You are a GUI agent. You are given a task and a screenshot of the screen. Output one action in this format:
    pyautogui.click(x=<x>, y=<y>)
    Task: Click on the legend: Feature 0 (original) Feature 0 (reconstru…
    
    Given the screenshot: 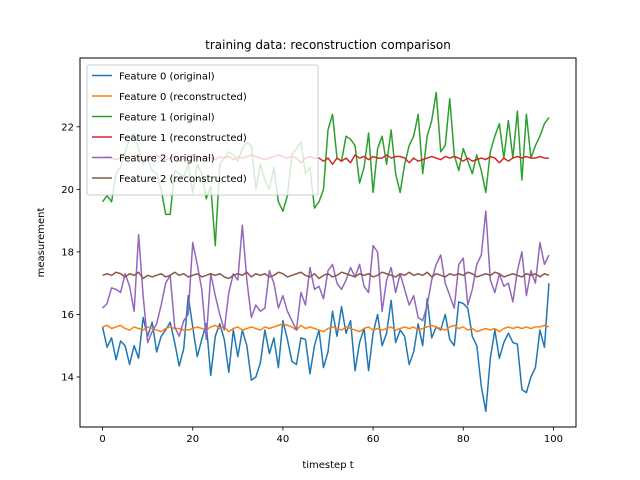 What is the action you would take?
    pyautogui.click(x=202, y=130)
    